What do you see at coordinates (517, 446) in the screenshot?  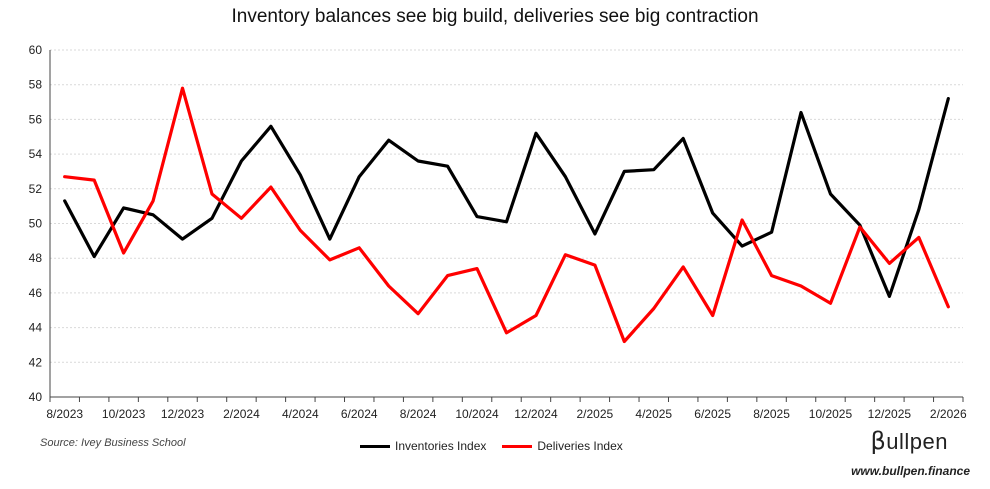 I see `legend-swatch-deliveries` at bounding box center [517, 446].